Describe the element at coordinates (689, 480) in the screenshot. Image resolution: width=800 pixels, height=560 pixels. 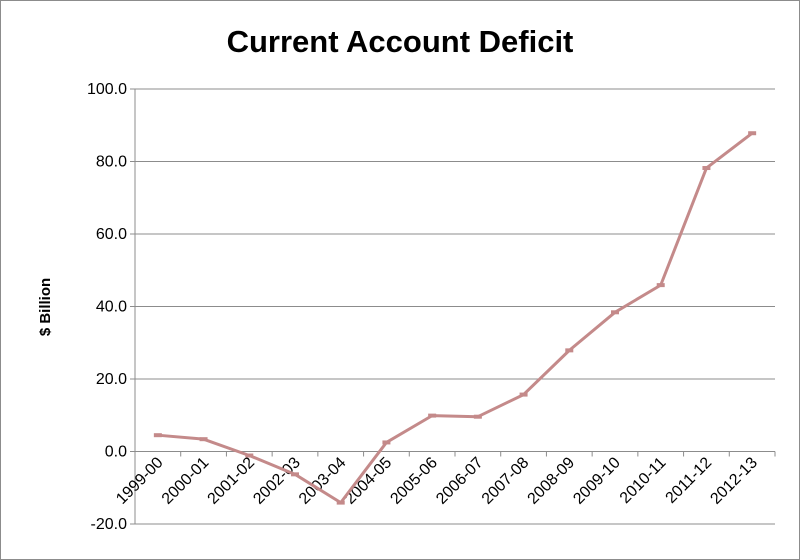
I see `x-tick-label: 2011-12` at that location.